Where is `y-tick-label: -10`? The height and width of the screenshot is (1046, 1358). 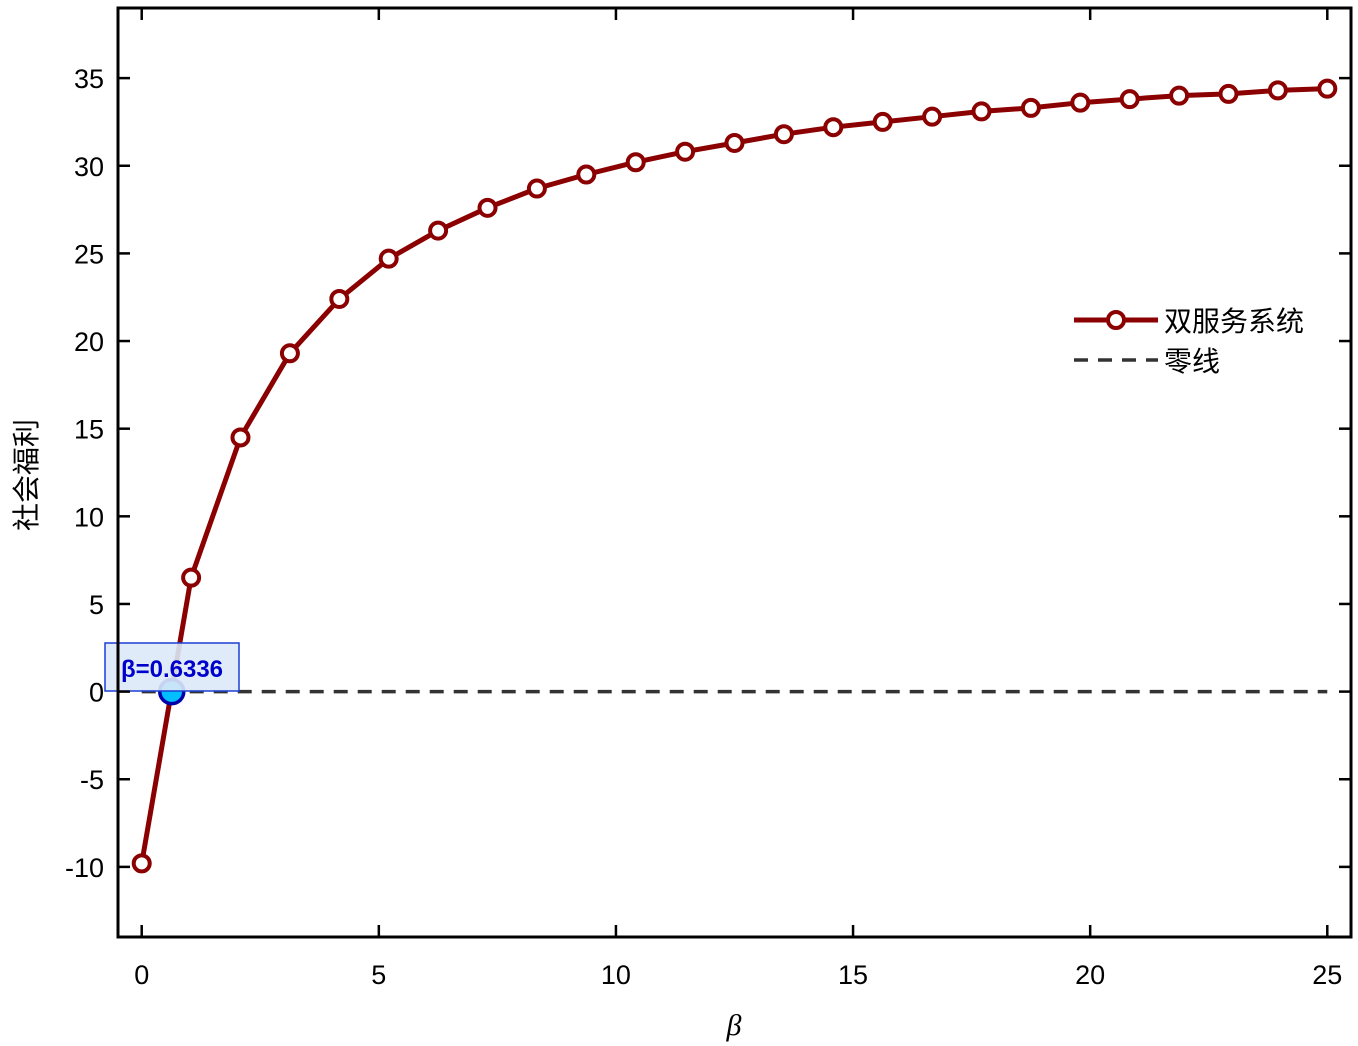
y-tick-label: -10 is located at coordinates (84, 868).